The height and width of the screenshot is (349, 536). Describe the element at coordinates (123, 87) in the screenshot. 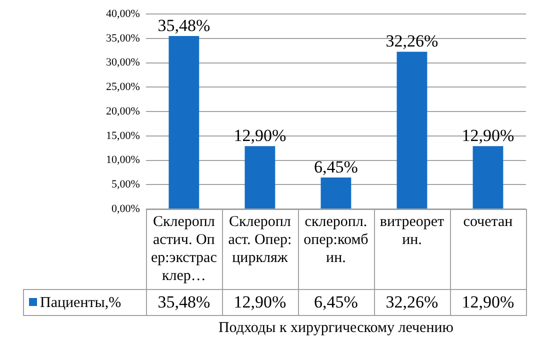

I see `y-tick-label: 25,00%` at that location.